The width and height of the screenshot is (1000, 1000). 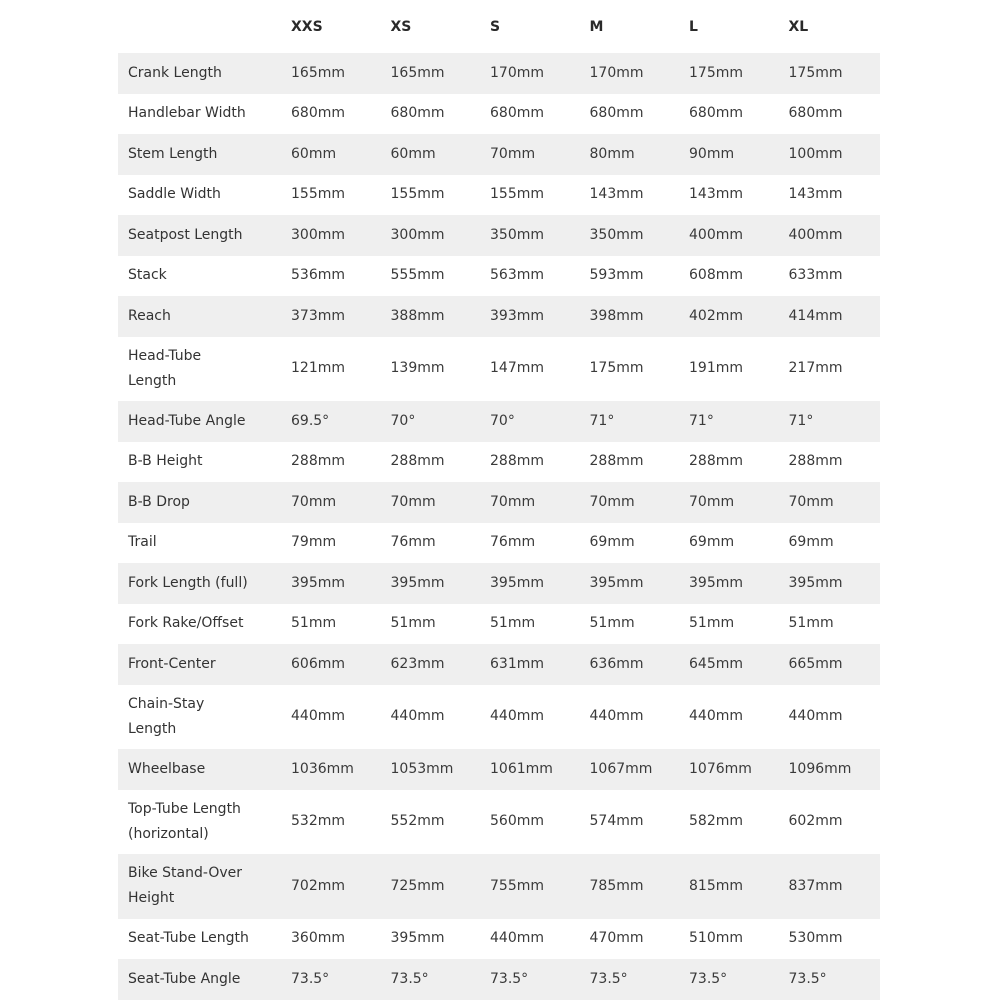 I want to click on cell-value: 563mm, so click(x=517, y=275).